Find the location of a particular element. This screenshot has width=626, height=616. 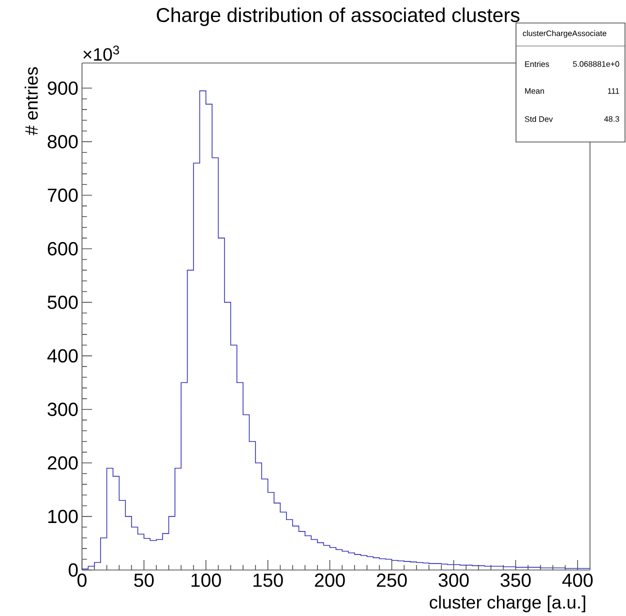

y-tick-label: 300 is located at coordinates (63, 409).